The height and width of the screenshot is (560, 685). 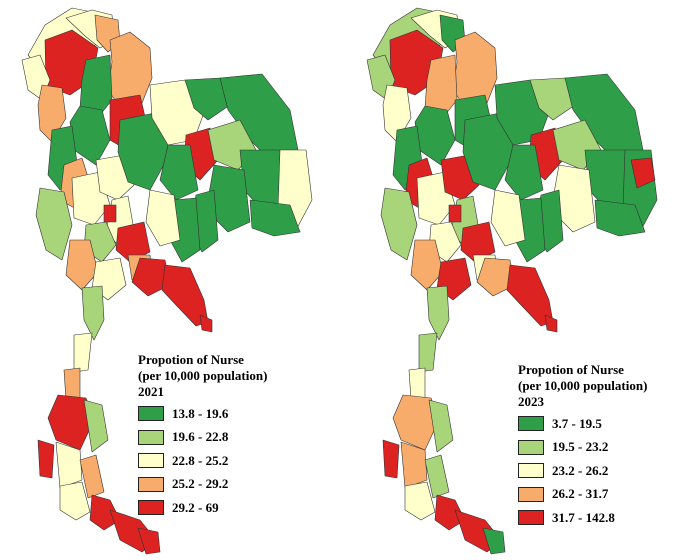 What do you see at coordinates (151, 391) in the screenshot?
I see `legend-year: 2021` at bounding box center [151, 391].